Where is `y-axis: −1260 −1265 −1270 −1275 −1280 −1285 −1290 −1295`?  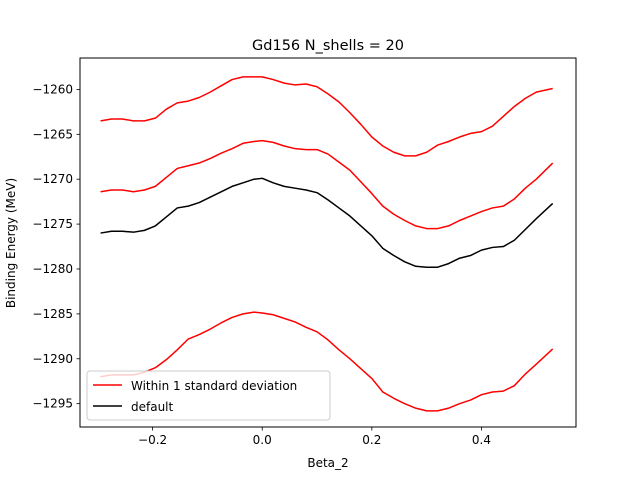 y-axis: −1260 −1265 −1270 −1275 −1280 −1285 −1290 −1295 is located at coordinates (56, 246).